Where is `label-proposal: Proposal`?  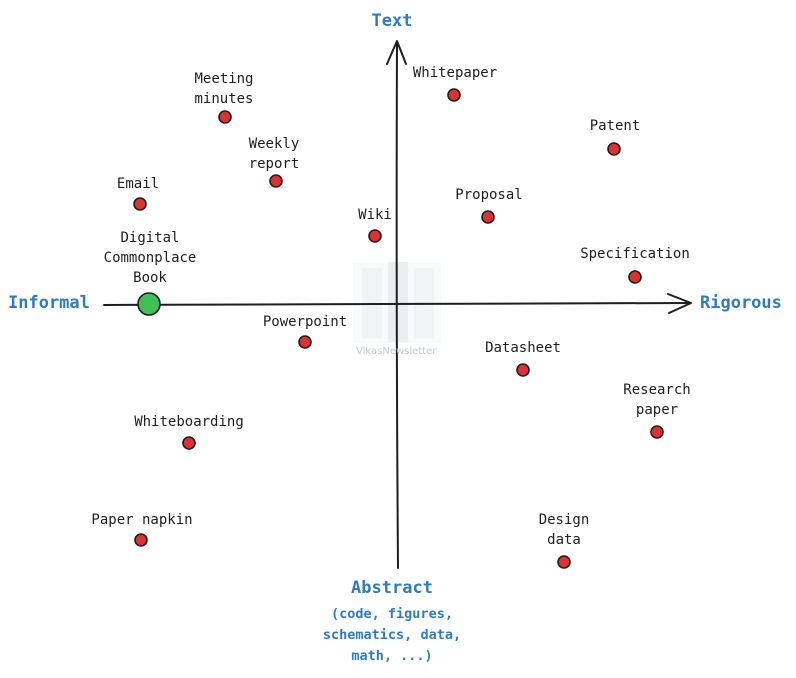
label-proposal: Proposal is located at coordinates (489, 195).